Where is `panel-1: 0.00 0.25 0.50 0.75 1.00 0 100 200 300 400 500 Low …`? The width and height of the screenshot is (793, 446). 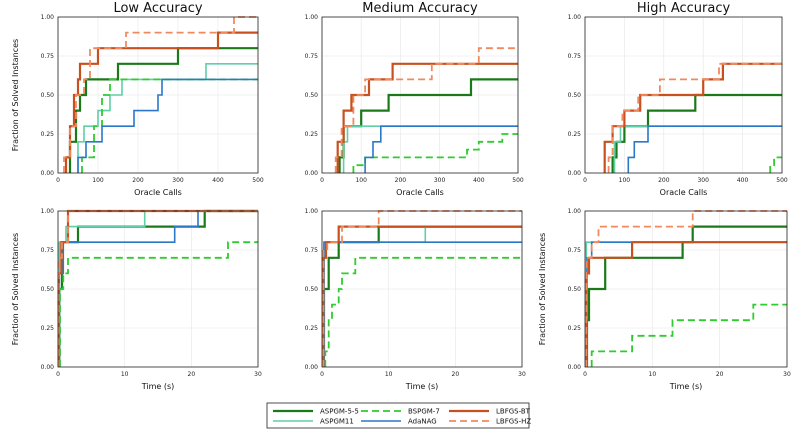
panel-1: 0.00 0.25 0.50 0.75 1.00 0 100 200 300 400 500 Low … is located at coordinates (137, 99).